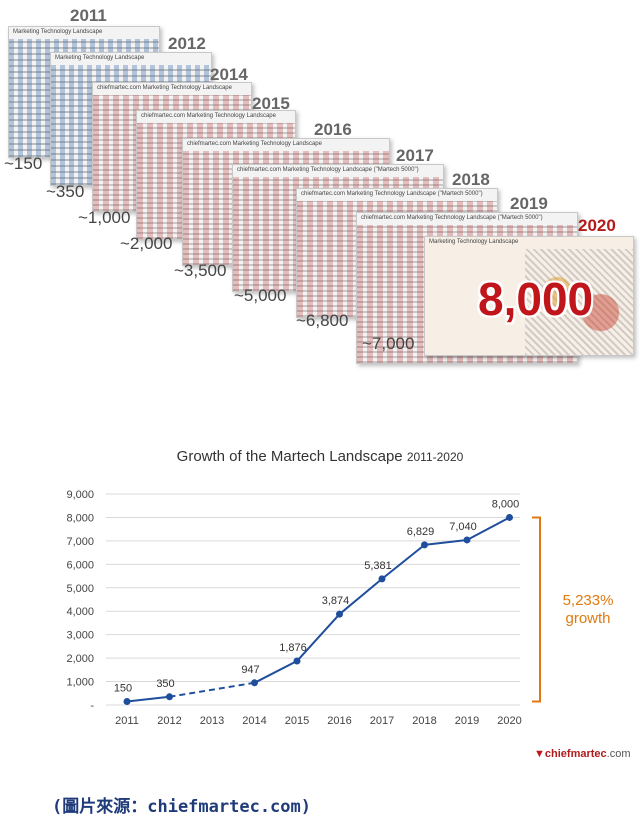  What do you see at coordinates (271, 103) in the screenshot?
I see `year-label-2015: 2015` at bounding box center [271, 103].